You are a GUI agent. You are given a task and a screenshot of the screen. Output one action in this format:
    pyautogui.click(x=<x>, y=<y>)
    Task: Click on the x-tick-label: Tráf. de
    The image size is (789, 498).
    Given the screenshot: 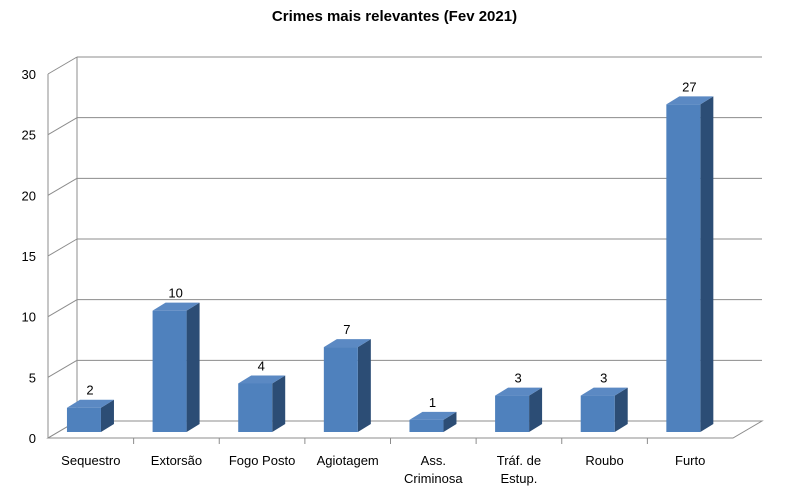 What is the action you would take?
    pyautogui.click(x=519, y=460)
    